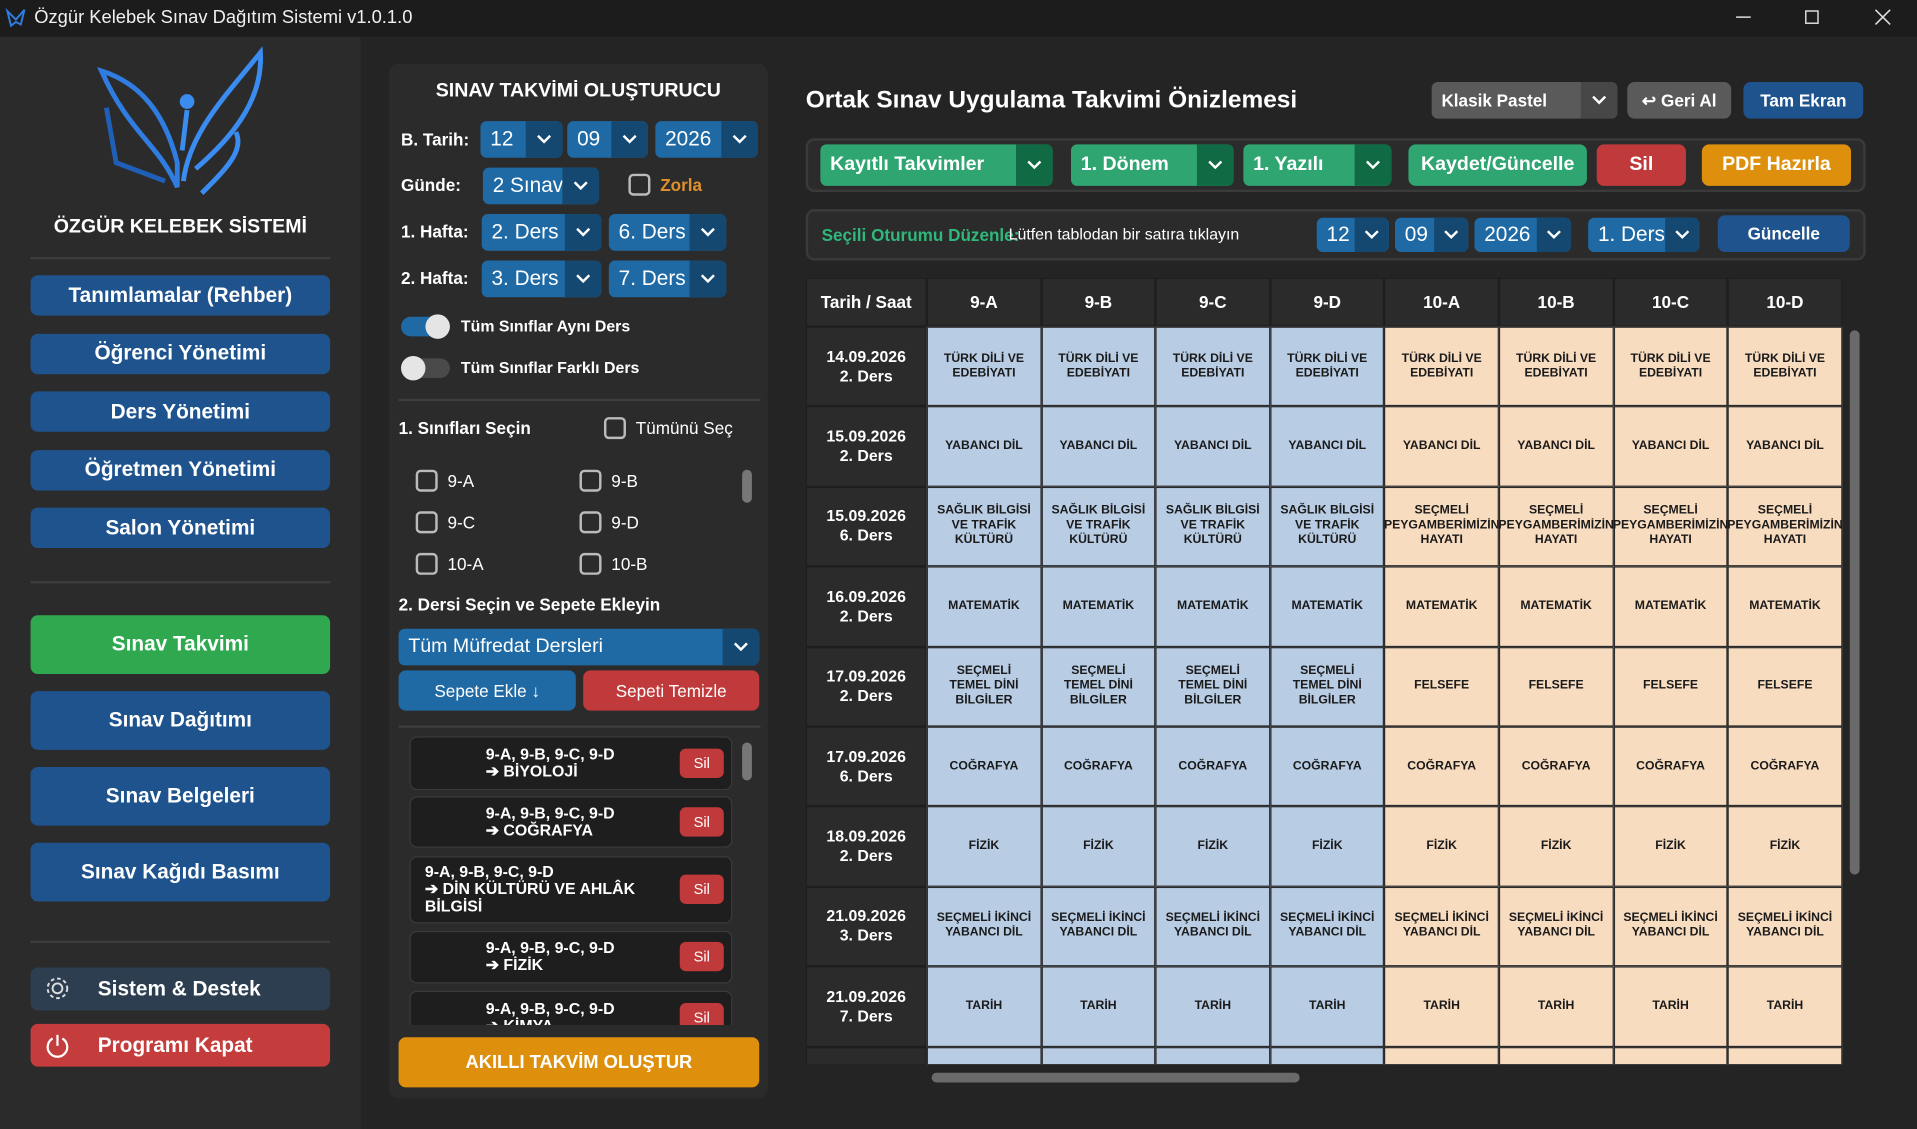 The width and height of the screenshot is (1917, 1129). I want to click on menu-button: Ders Yönetimi, so click(180, 411).